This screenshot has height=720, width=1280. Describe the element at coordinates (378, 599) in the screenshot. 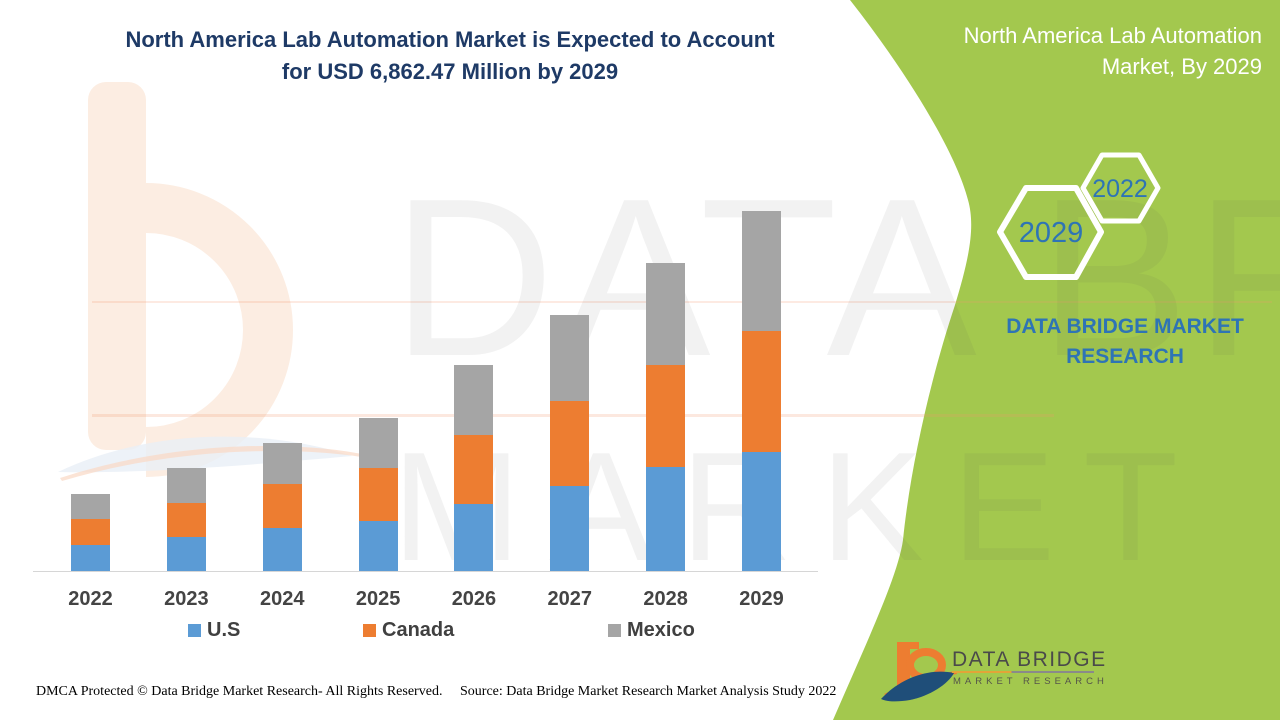

I see `x-label-2025: 2025` at that location.